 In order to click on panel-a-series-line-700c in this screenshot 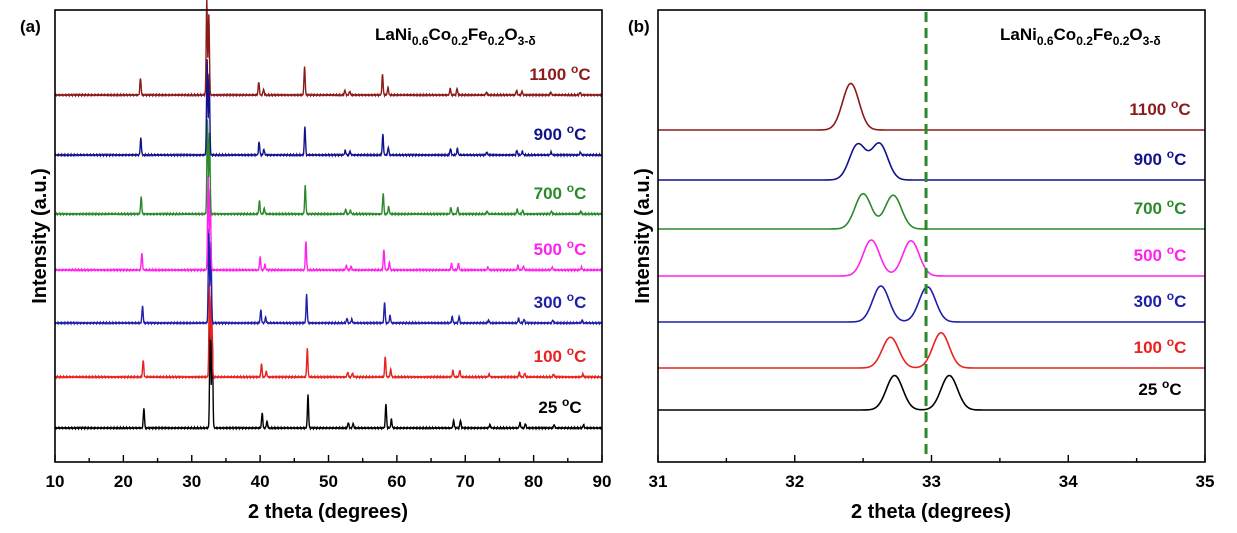, I will do `click(328, 168)`.